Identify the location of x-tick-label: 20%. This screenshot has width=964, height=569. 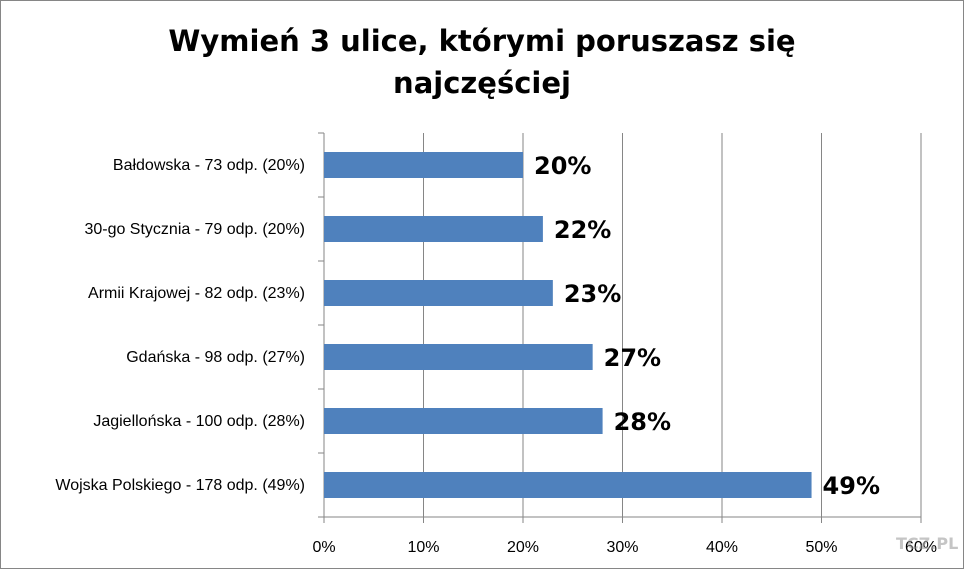
(523, 547).